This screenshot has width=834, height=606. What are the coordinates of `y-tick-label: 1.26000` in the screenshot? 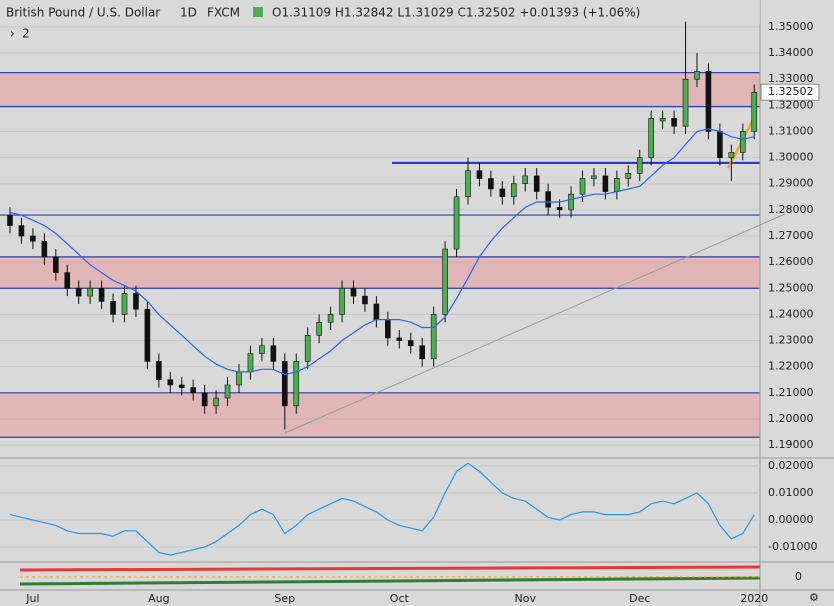 It's located at (791, 261).